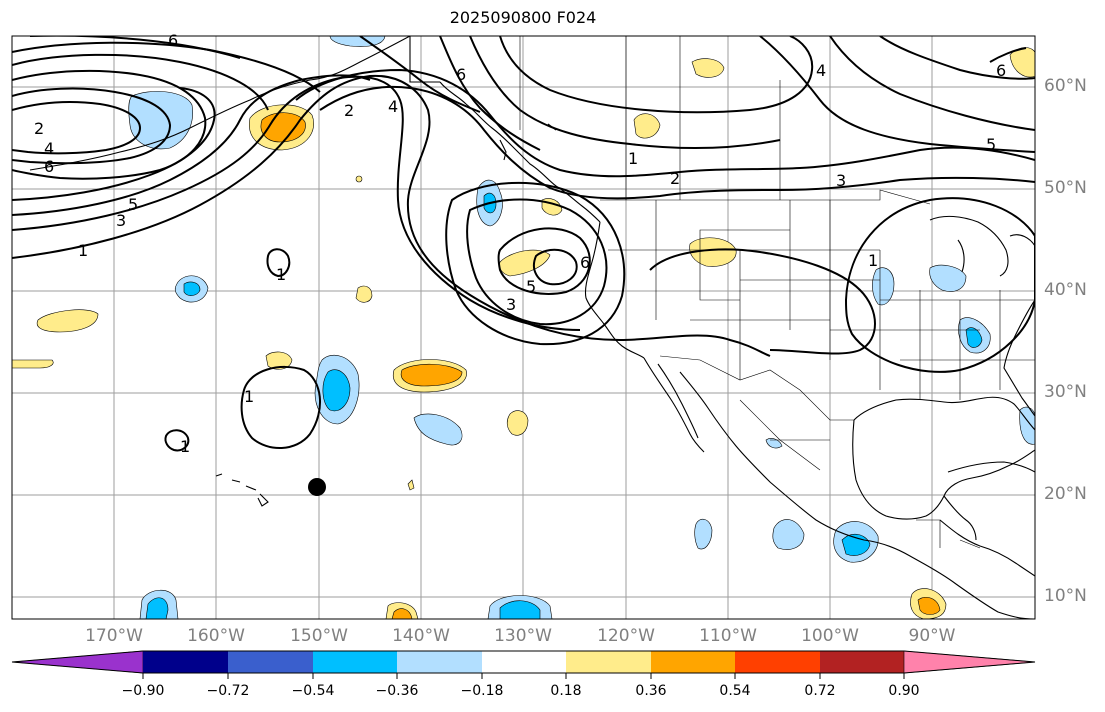 The image size is (1105, 712). I want to click on colorbar-tick-label: 0.72, so click(820, 691).